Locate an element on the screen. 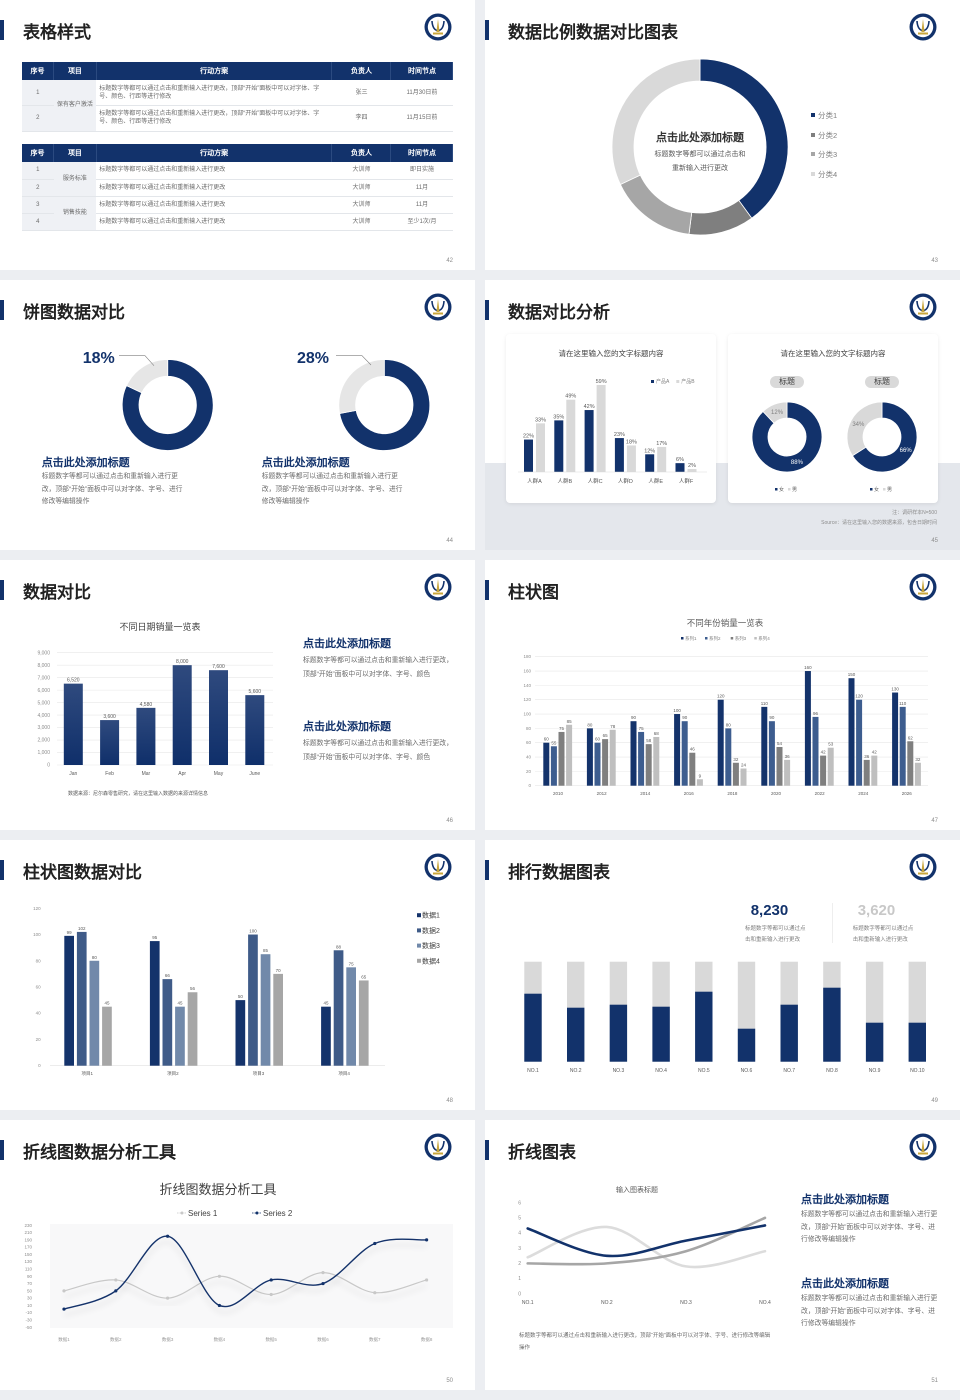 This screenshot has height=1400, width=960. data-label: 85 is located at coordinates (266, 950).